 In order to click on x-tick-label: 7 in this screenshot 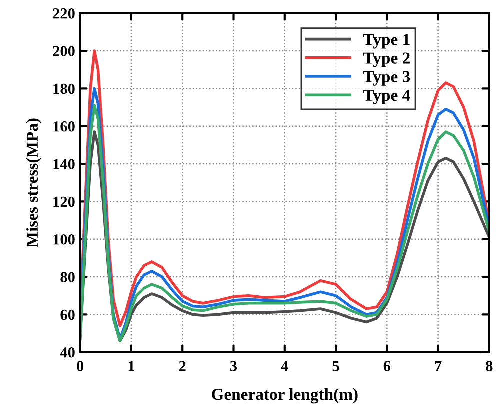, I will do `click(438, 366)`.